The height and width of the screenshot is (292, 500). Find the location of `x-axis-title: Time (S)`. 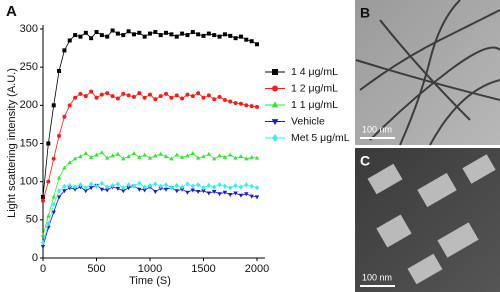

x-axis-title: Time (S) is located at coordinates (150, 281).